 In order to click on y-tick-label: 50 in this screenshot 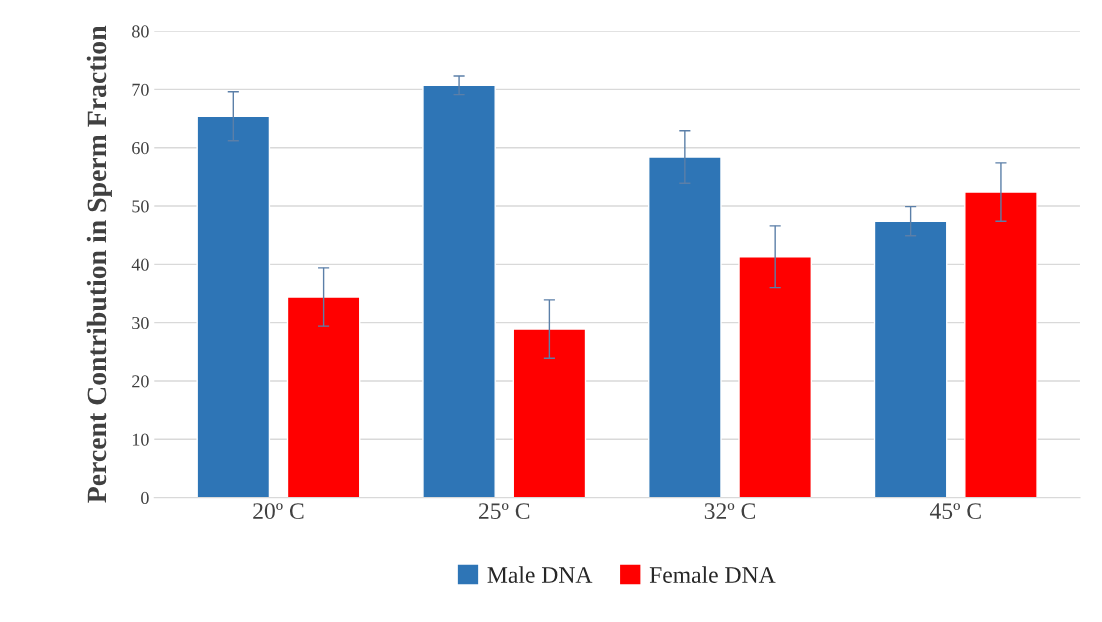, I will do `click(140, 206)`.